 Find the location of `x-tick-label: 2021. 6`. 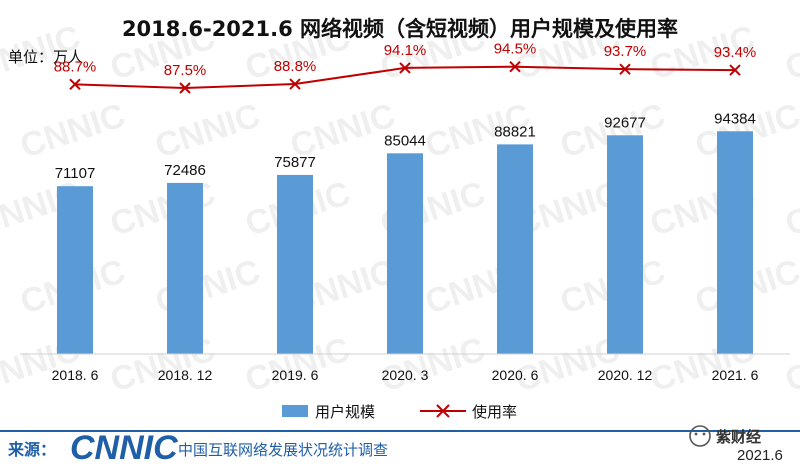

x-tick-label: 2021. 6 is located at coordinates (735, 375).